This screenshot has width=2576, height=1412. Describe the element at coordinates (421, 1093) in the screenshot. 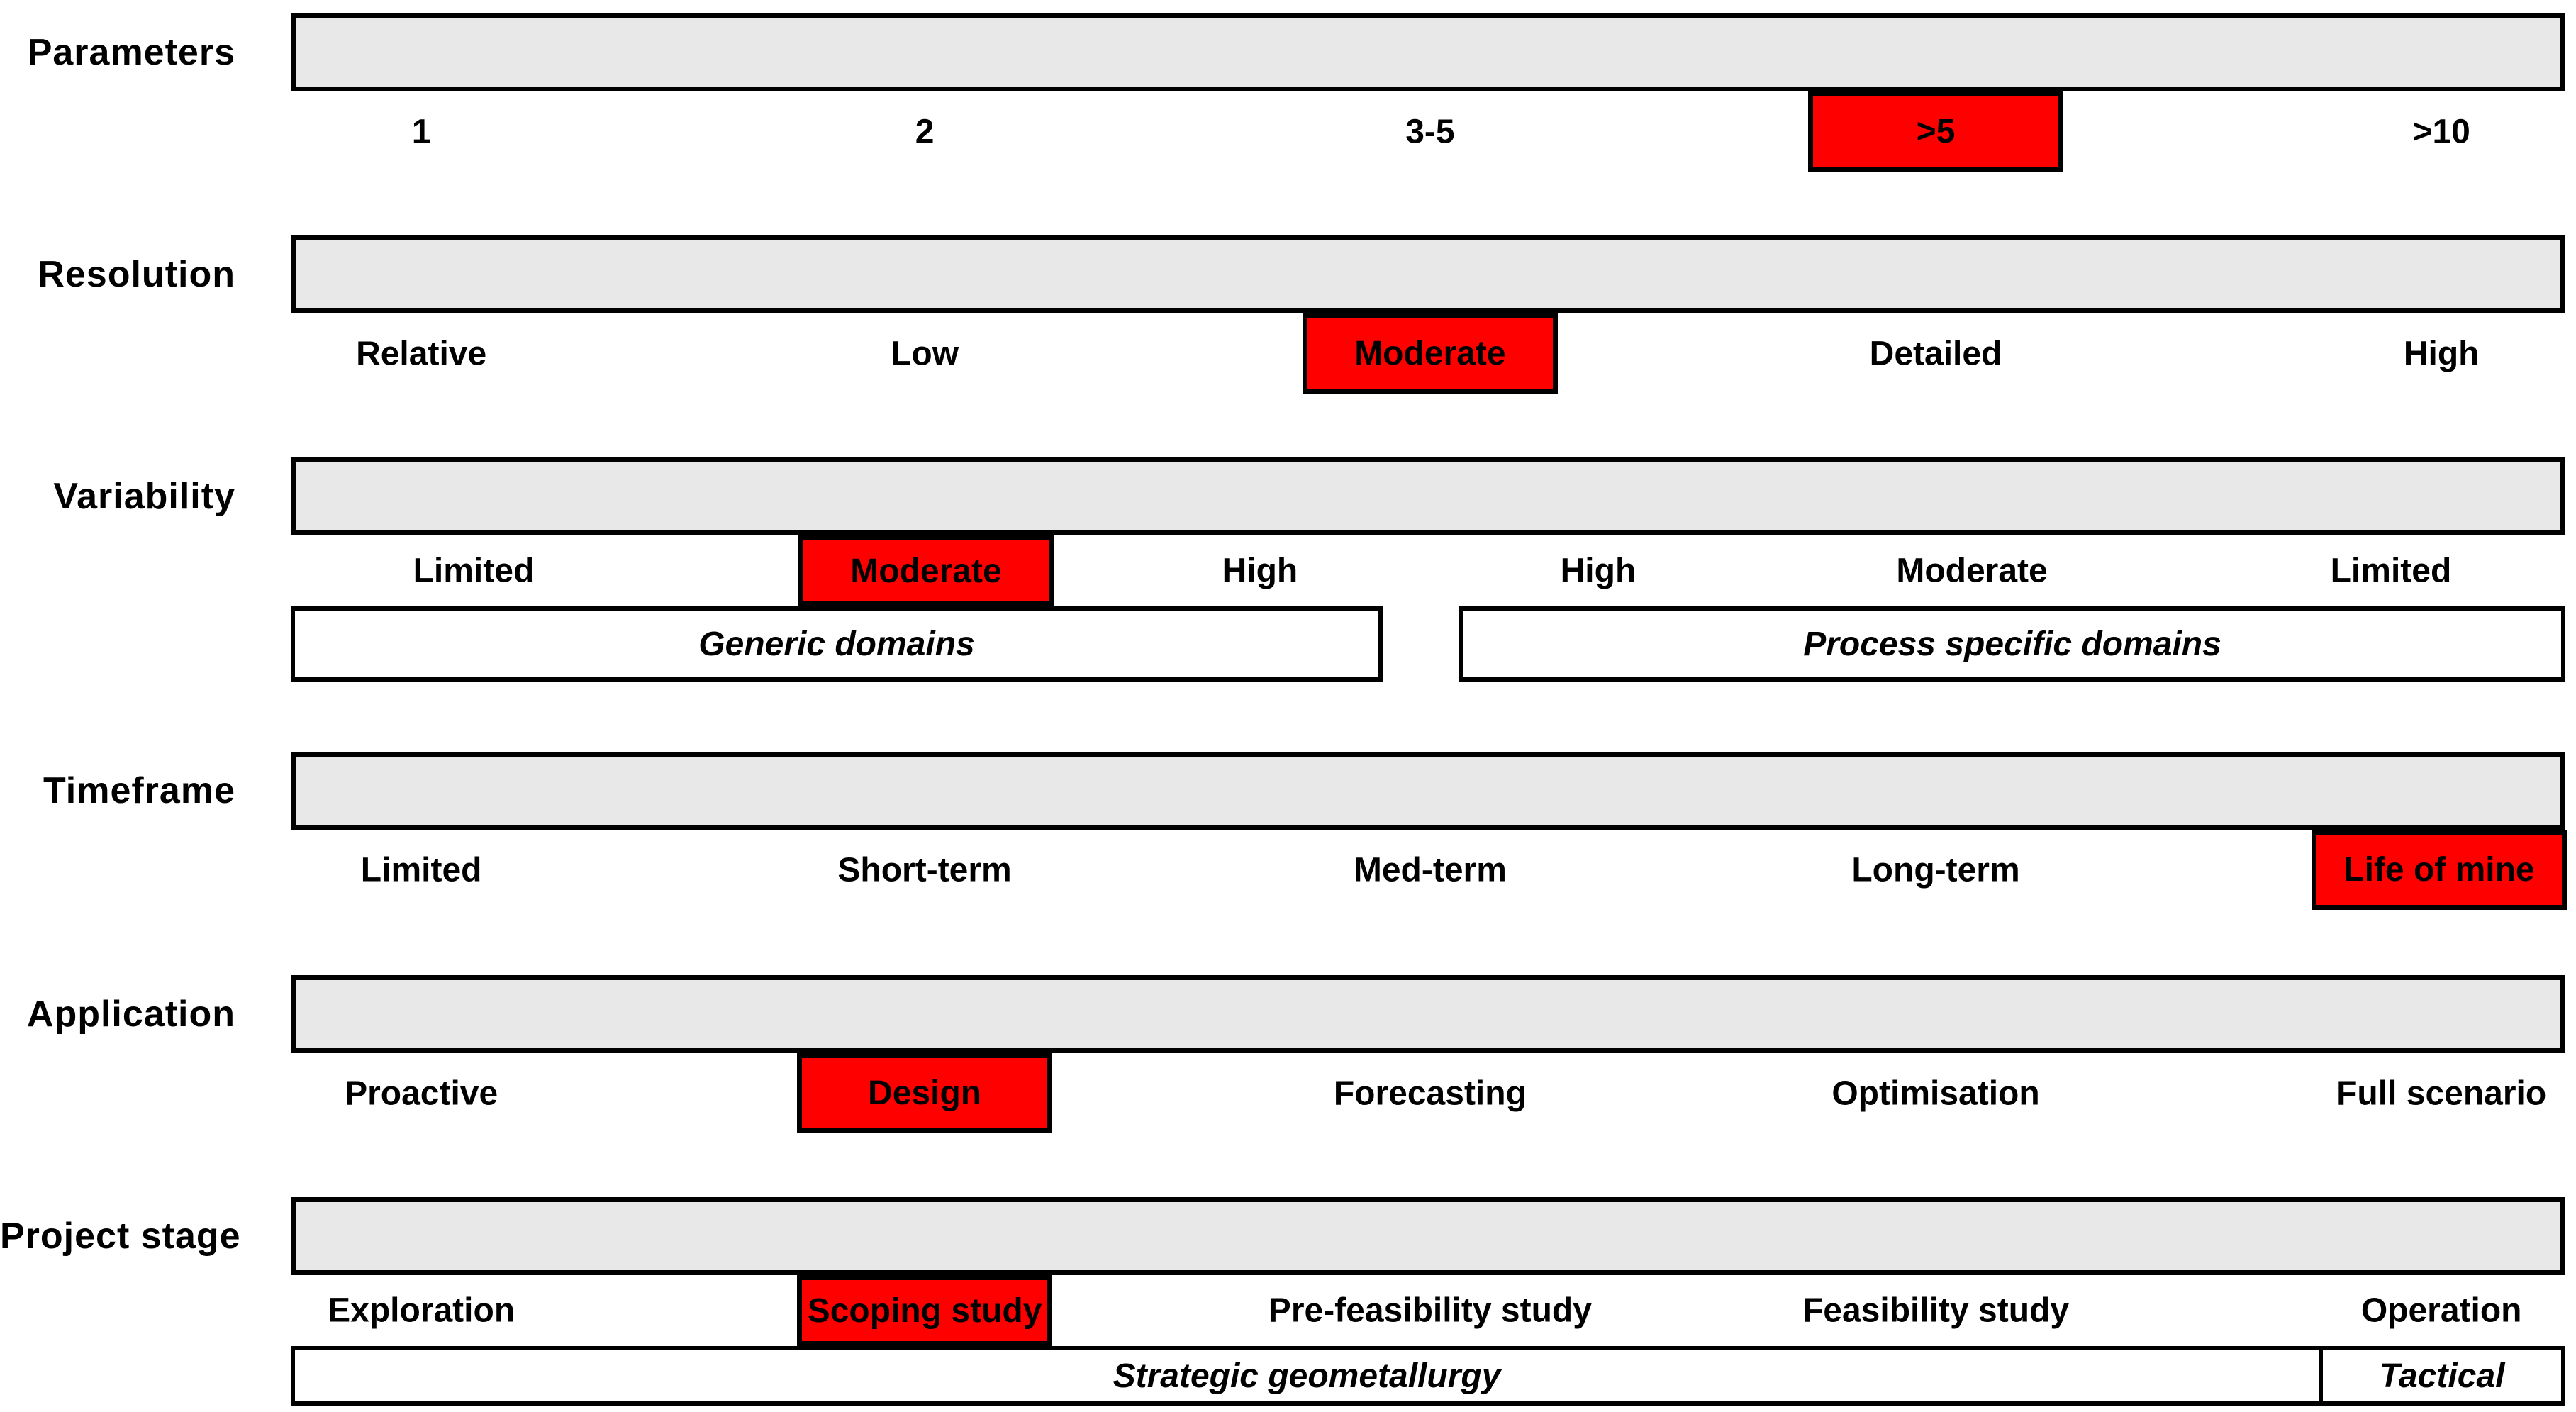

I see `option-application-proactive: Proactive` at that location.